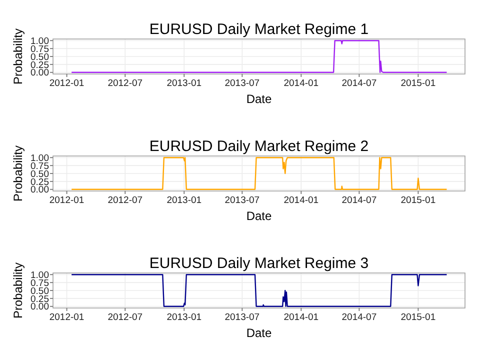  What do you see at coordinates (259, 263) in the screenshot?
I see `chart-title: EURUSD Daily Market Regime 3` at bounding box center [259, 263].